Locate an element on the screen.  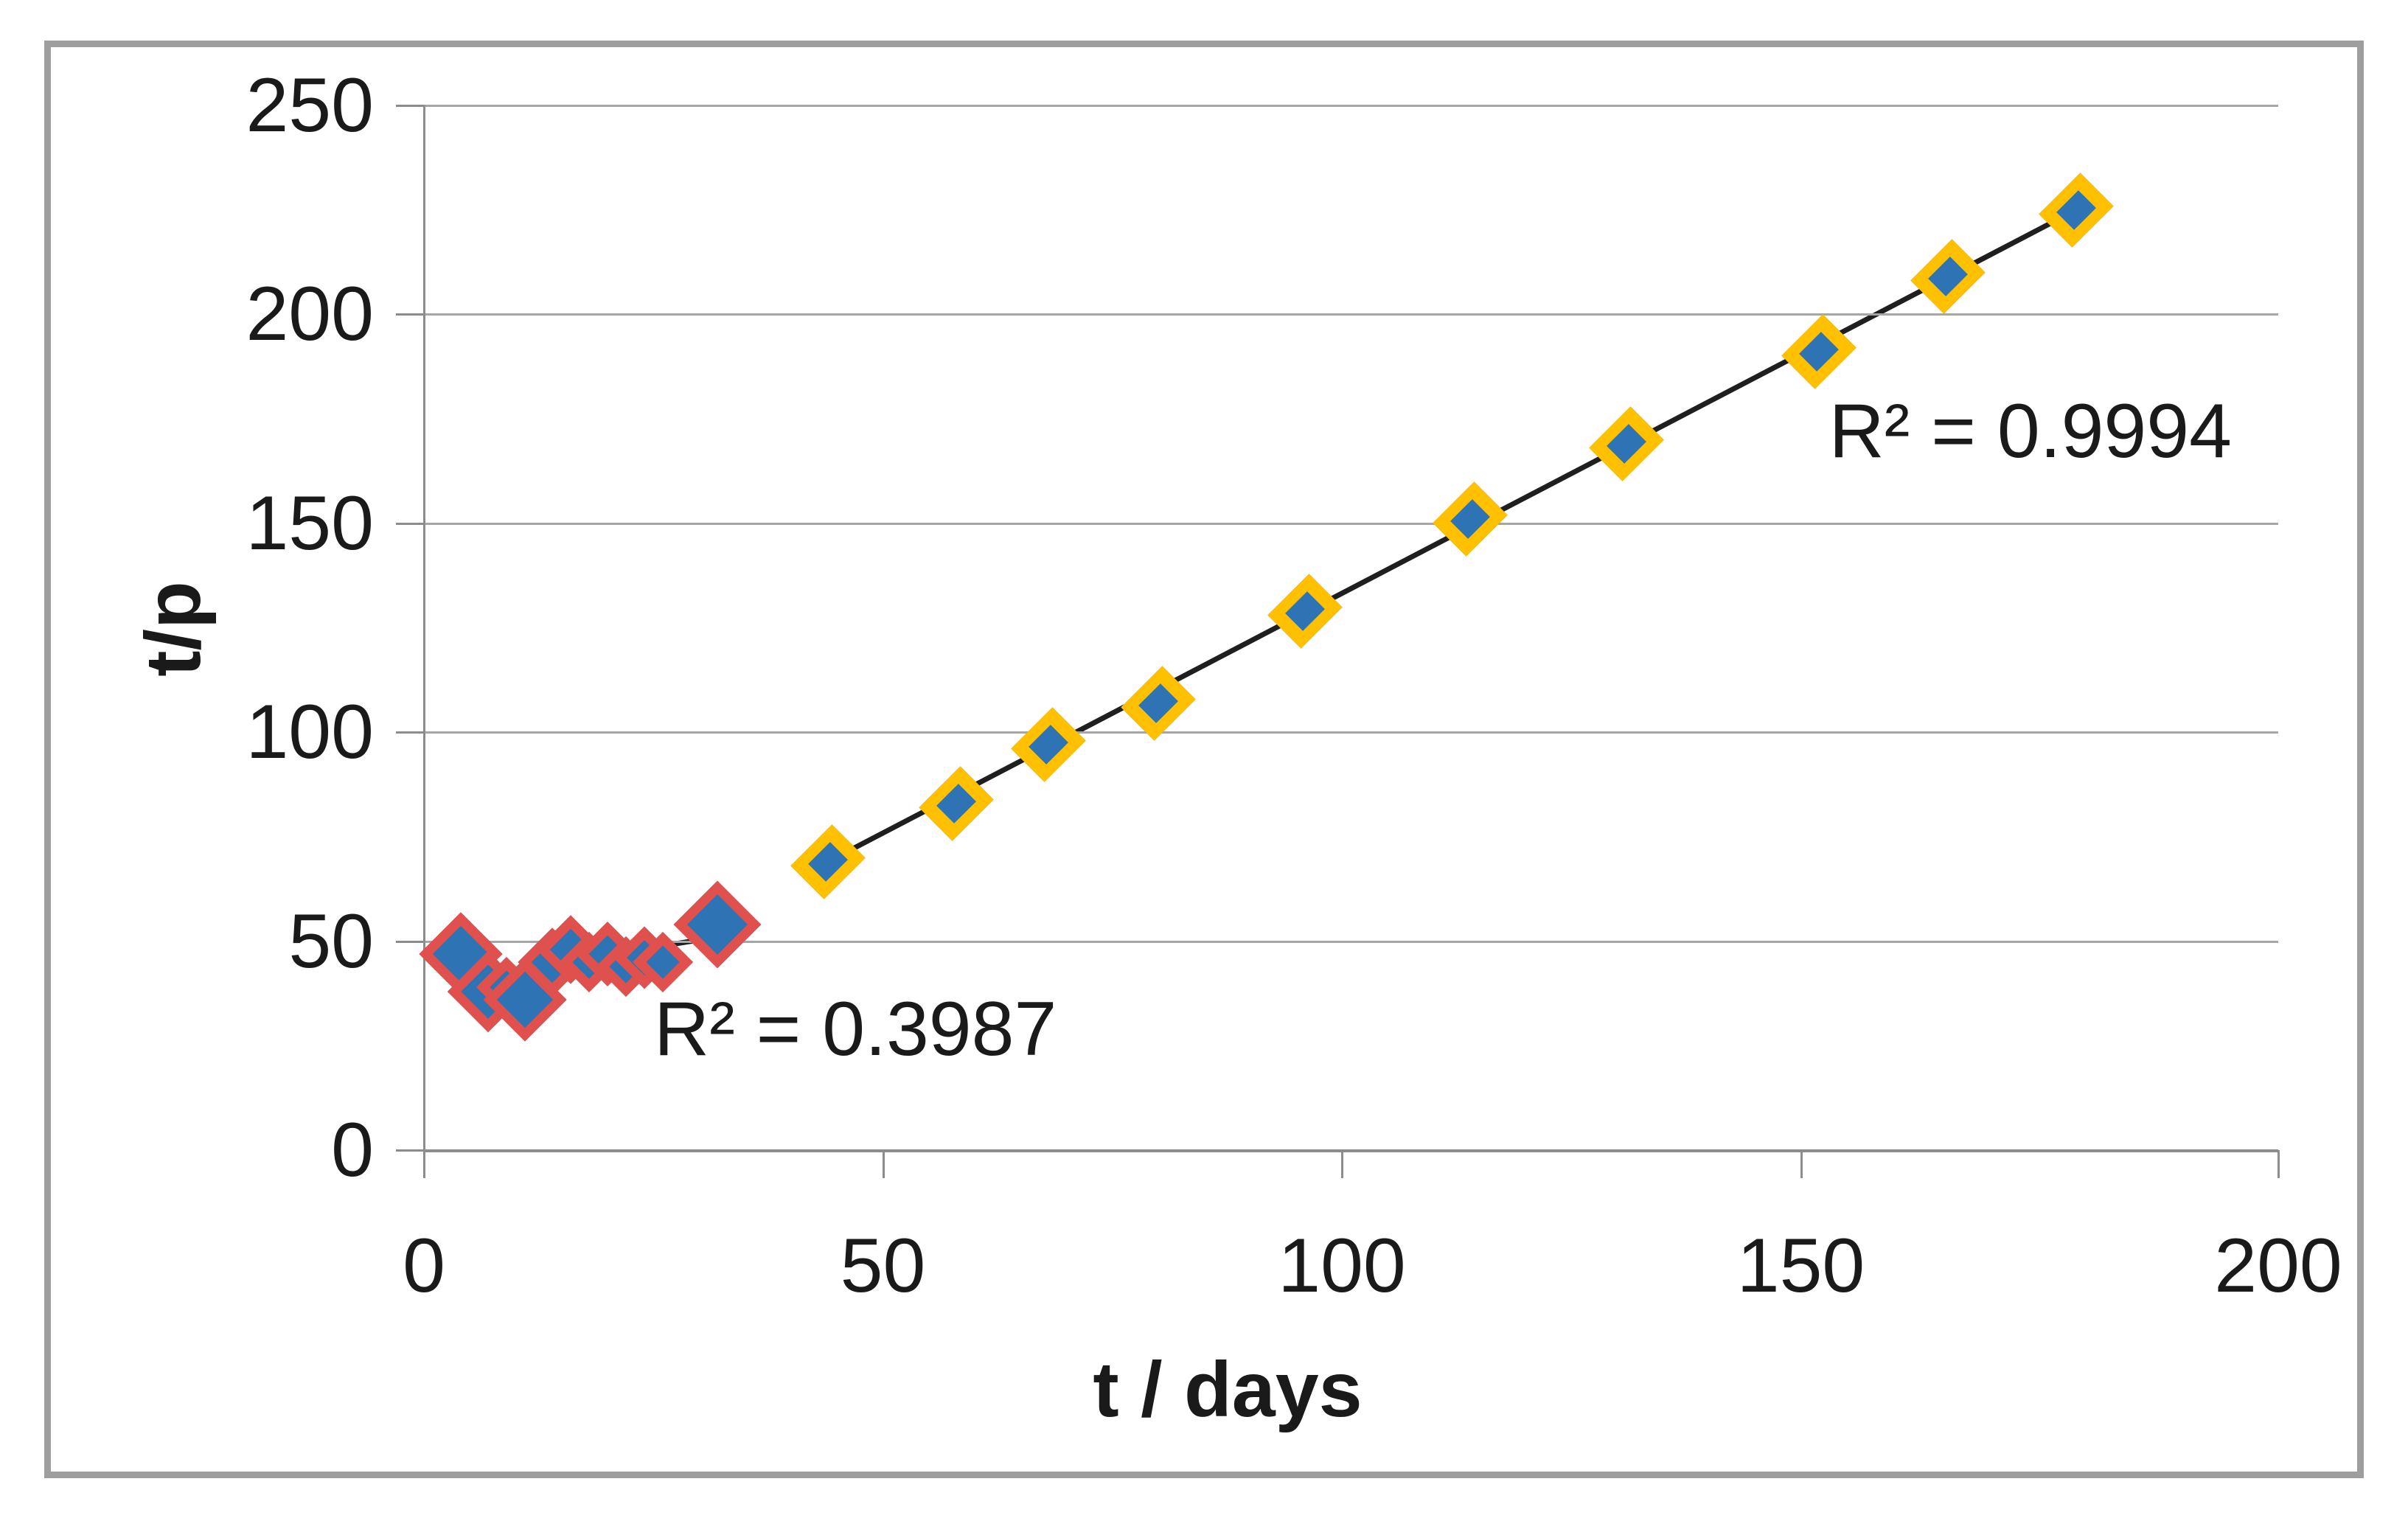
x-axis-title: t / days is located at coordinates (1228, 1390).